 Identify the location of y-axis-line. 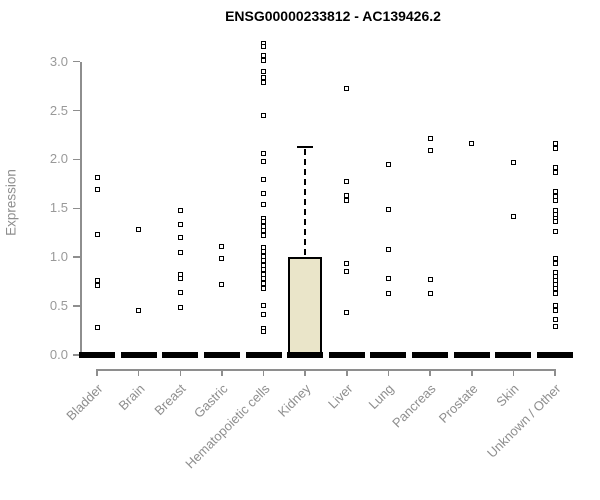
(81, 208).